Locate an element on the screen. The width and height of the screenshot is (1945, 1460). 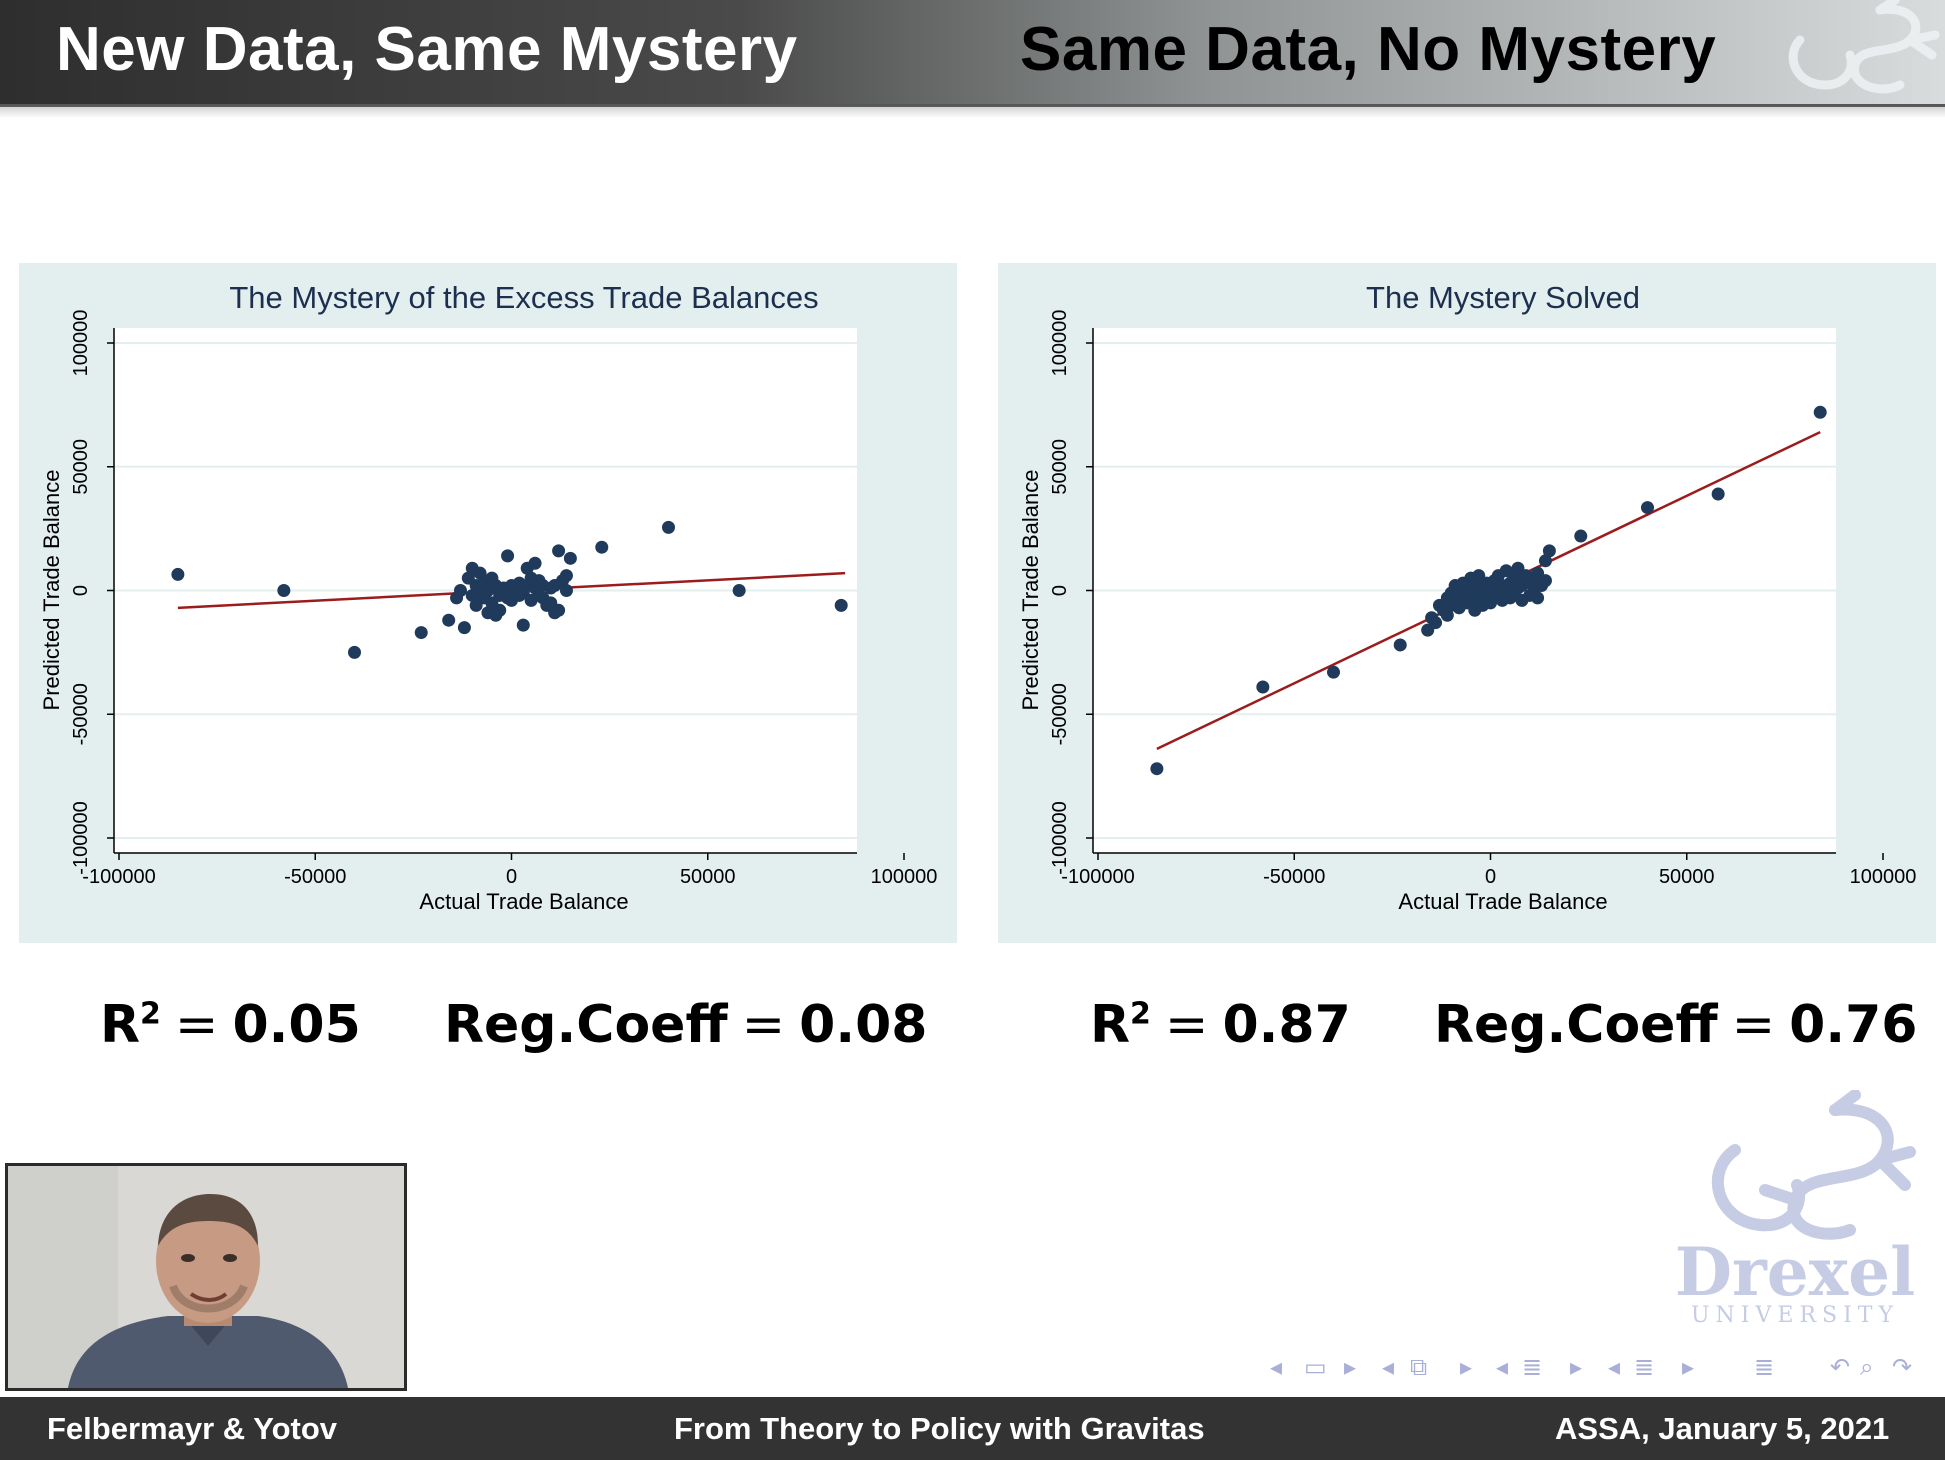
nav-frame-icon: ▭ is located at coordinates (1315, 1367).